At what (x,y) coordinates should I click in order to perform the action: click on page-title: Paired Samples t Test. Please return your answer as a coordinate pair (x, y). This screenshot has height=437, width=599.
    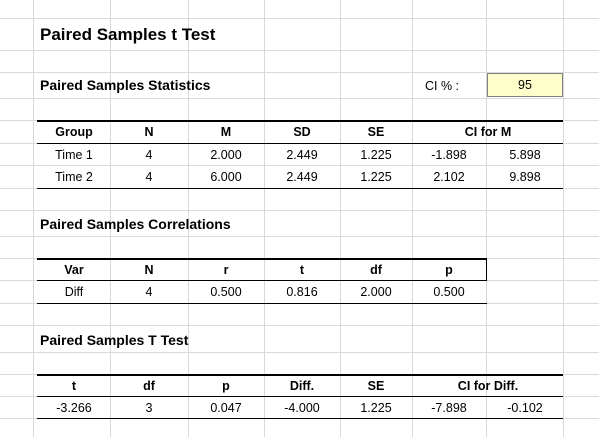
    Looking at the image, I should click on (128, 34).